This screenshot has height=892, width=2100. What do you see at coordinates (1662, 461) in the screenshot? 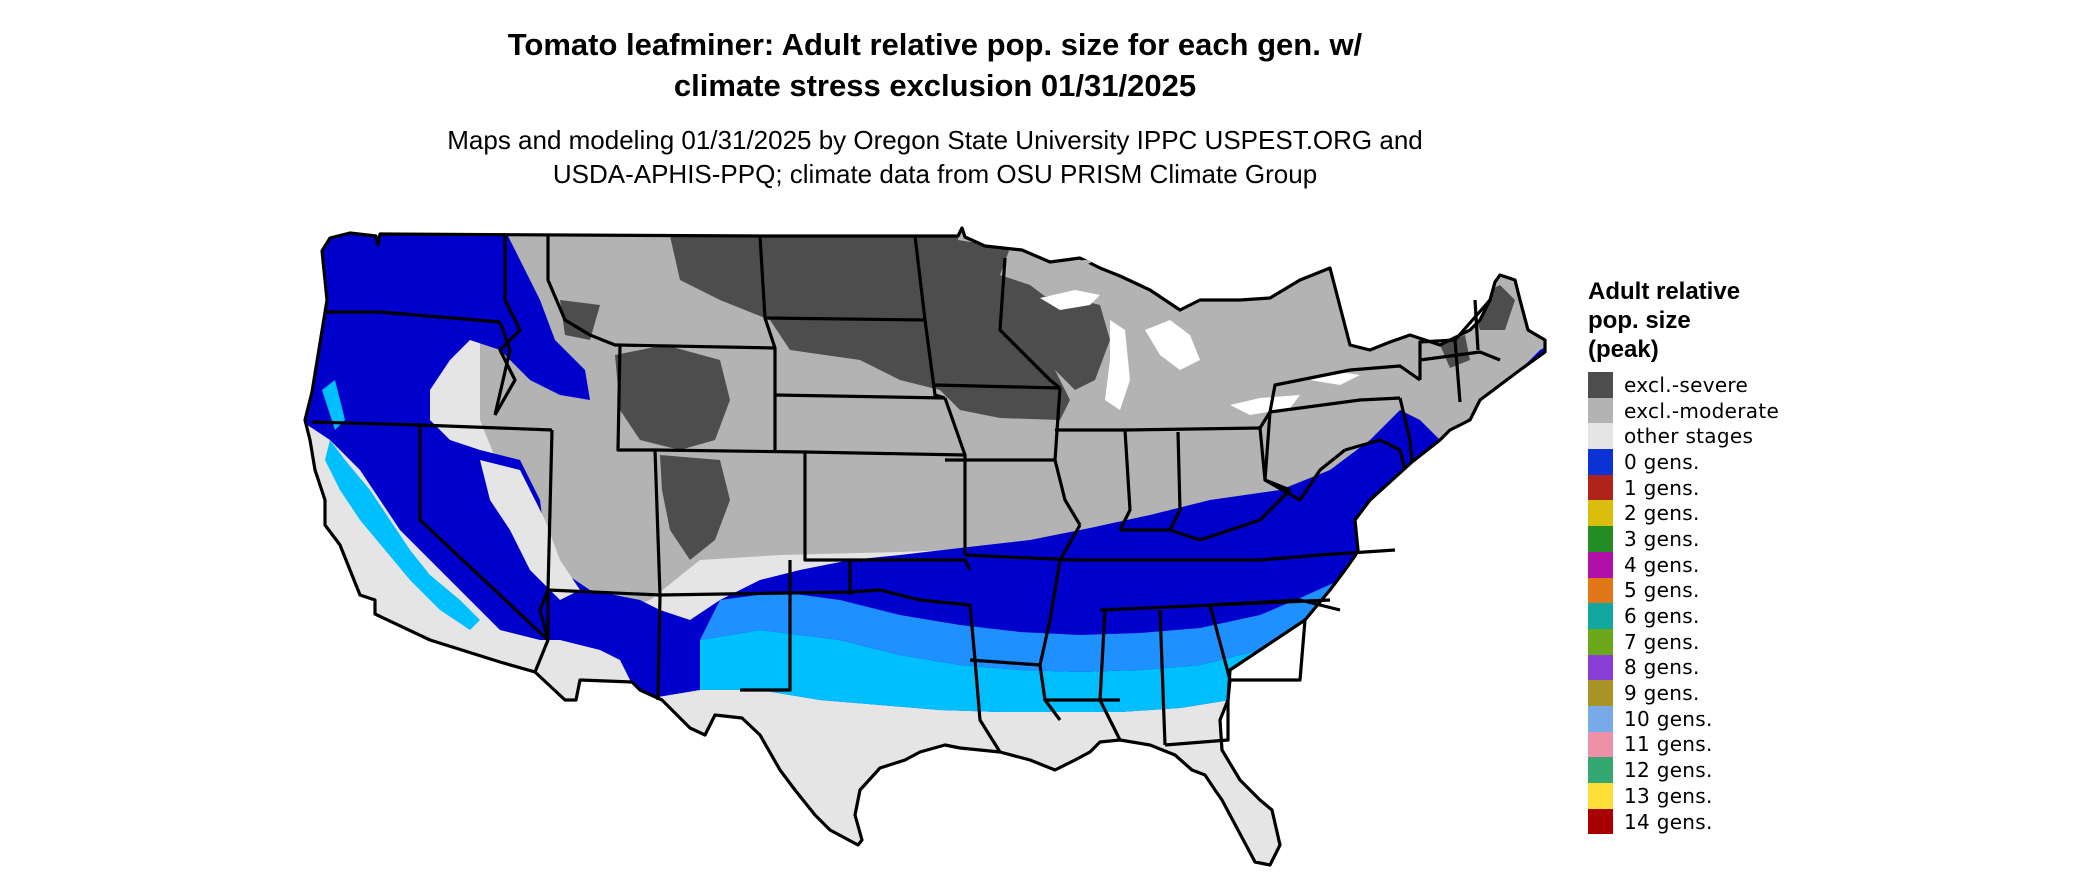
I see `legend-label: 0 gens.` at bounding box center [1662, 461].